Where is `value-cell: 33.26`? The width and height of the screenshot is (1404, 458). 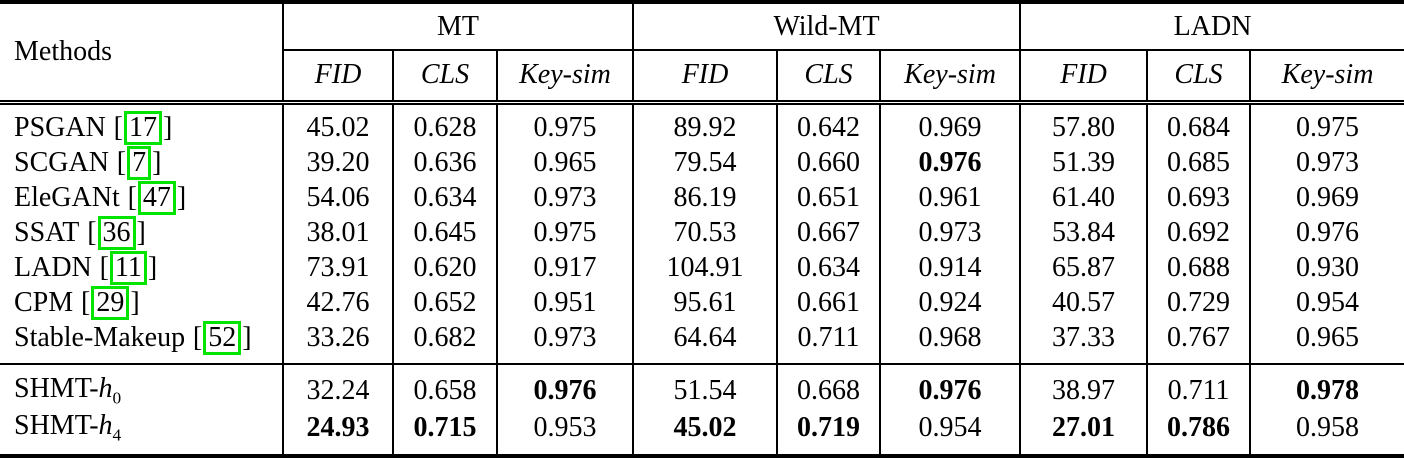 value-cell: 33.26 is located at coordinates (337, 342).